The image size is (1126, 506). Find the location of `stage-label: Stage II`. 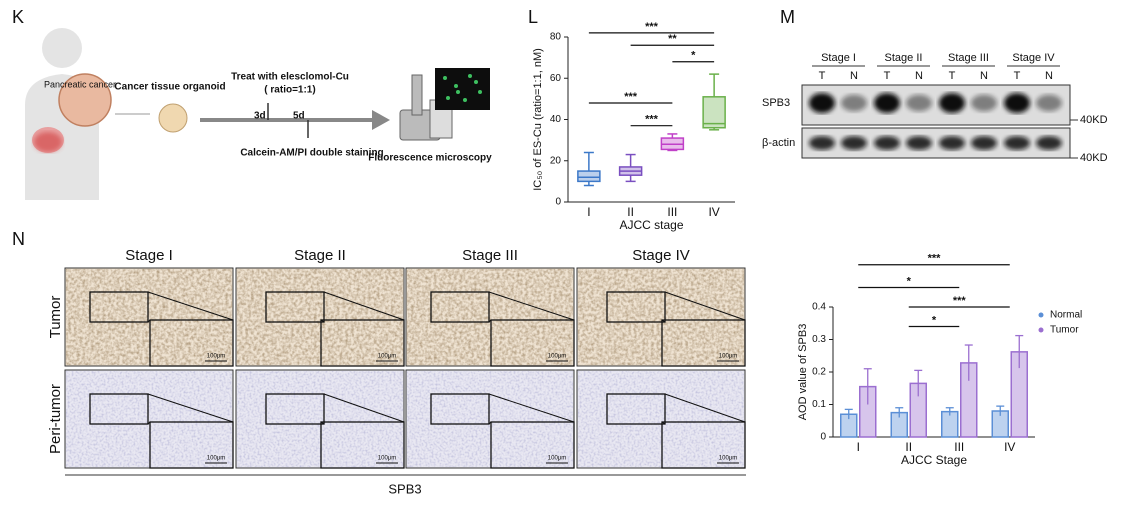

stage-label: Stage II is located at coordinates (320, 255).